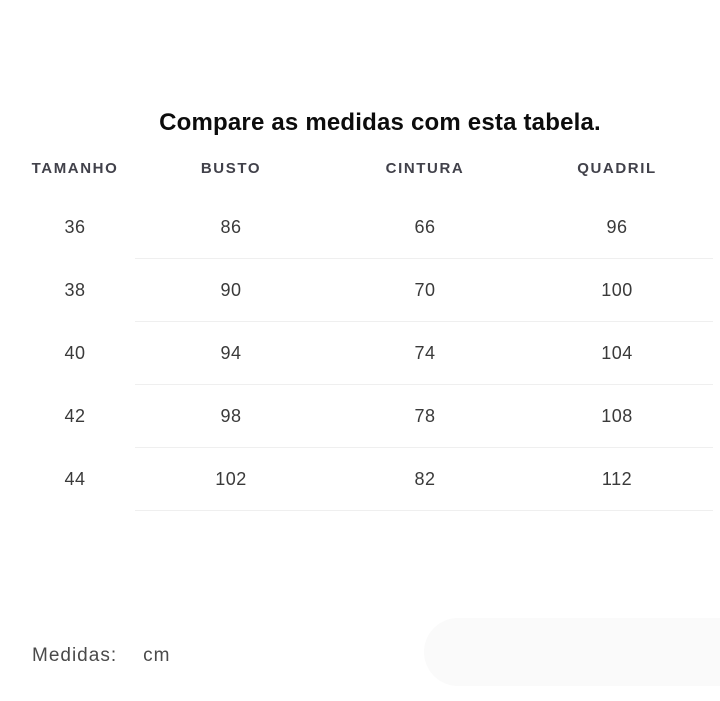 Image resolution: width=720 pixels, height=701 pixels. Describe the element at coordinates (425, 227) in the screenshot. I see `cell-cintura: 66` at that location.